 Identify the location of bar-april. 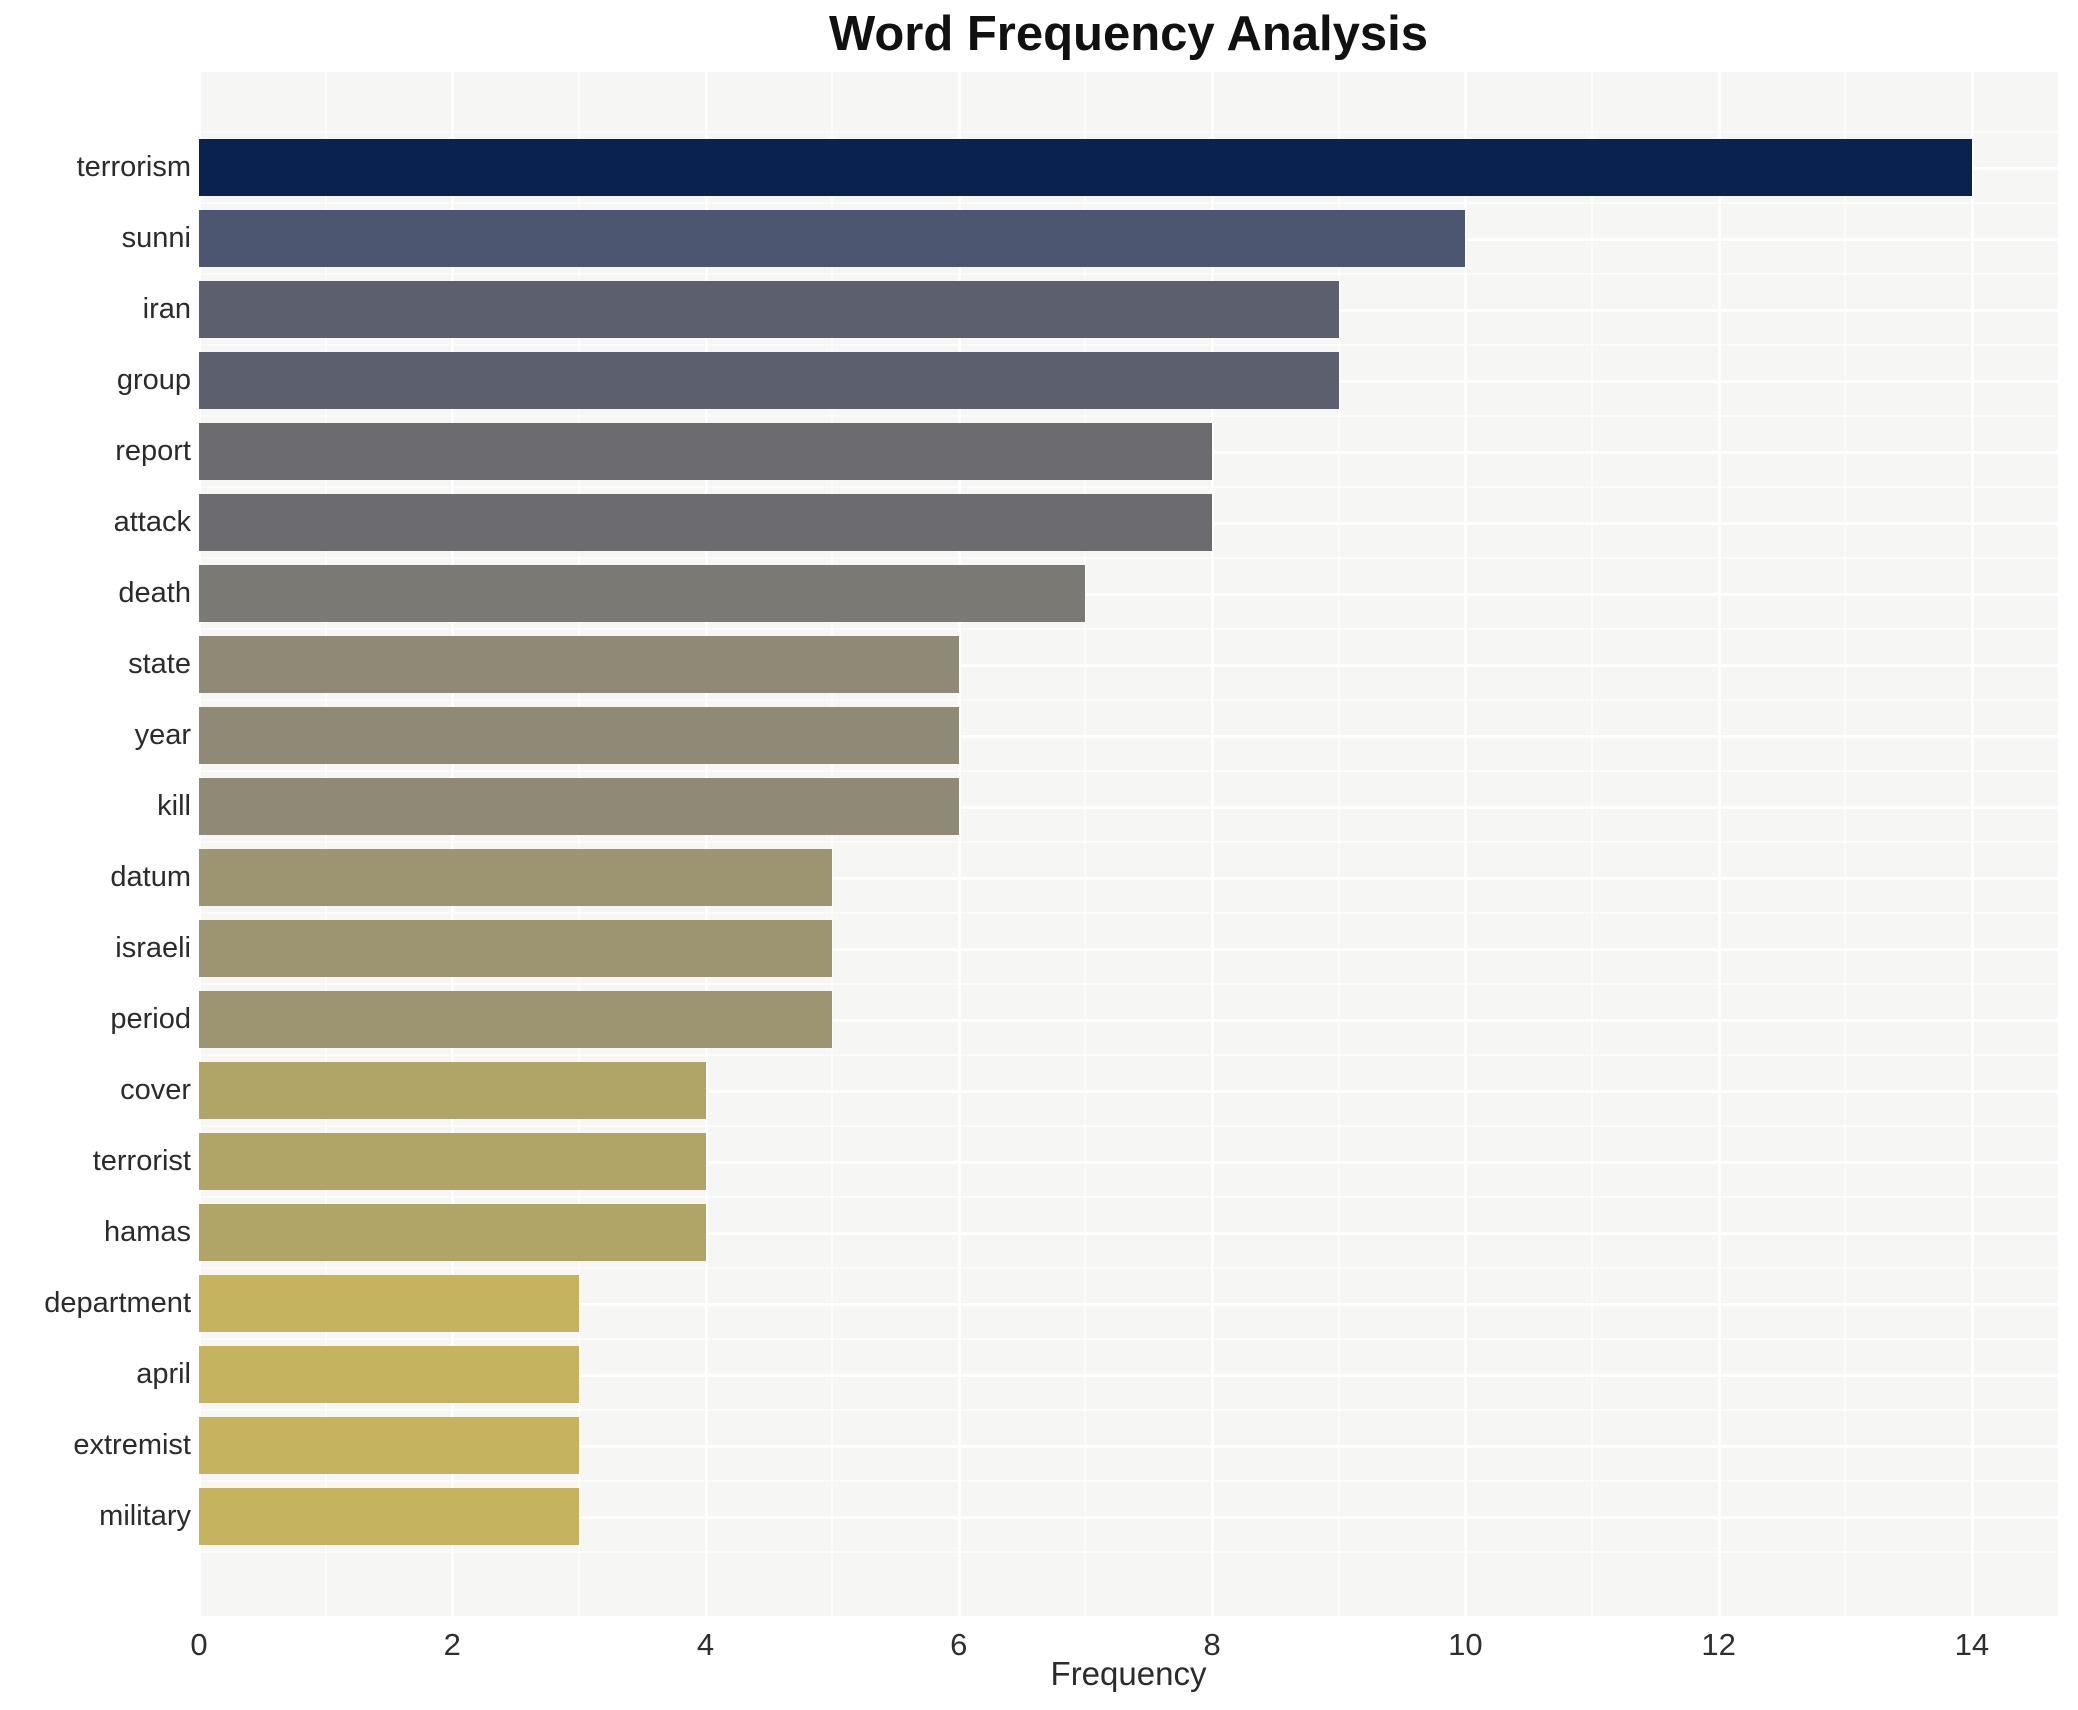
(389, 1374).